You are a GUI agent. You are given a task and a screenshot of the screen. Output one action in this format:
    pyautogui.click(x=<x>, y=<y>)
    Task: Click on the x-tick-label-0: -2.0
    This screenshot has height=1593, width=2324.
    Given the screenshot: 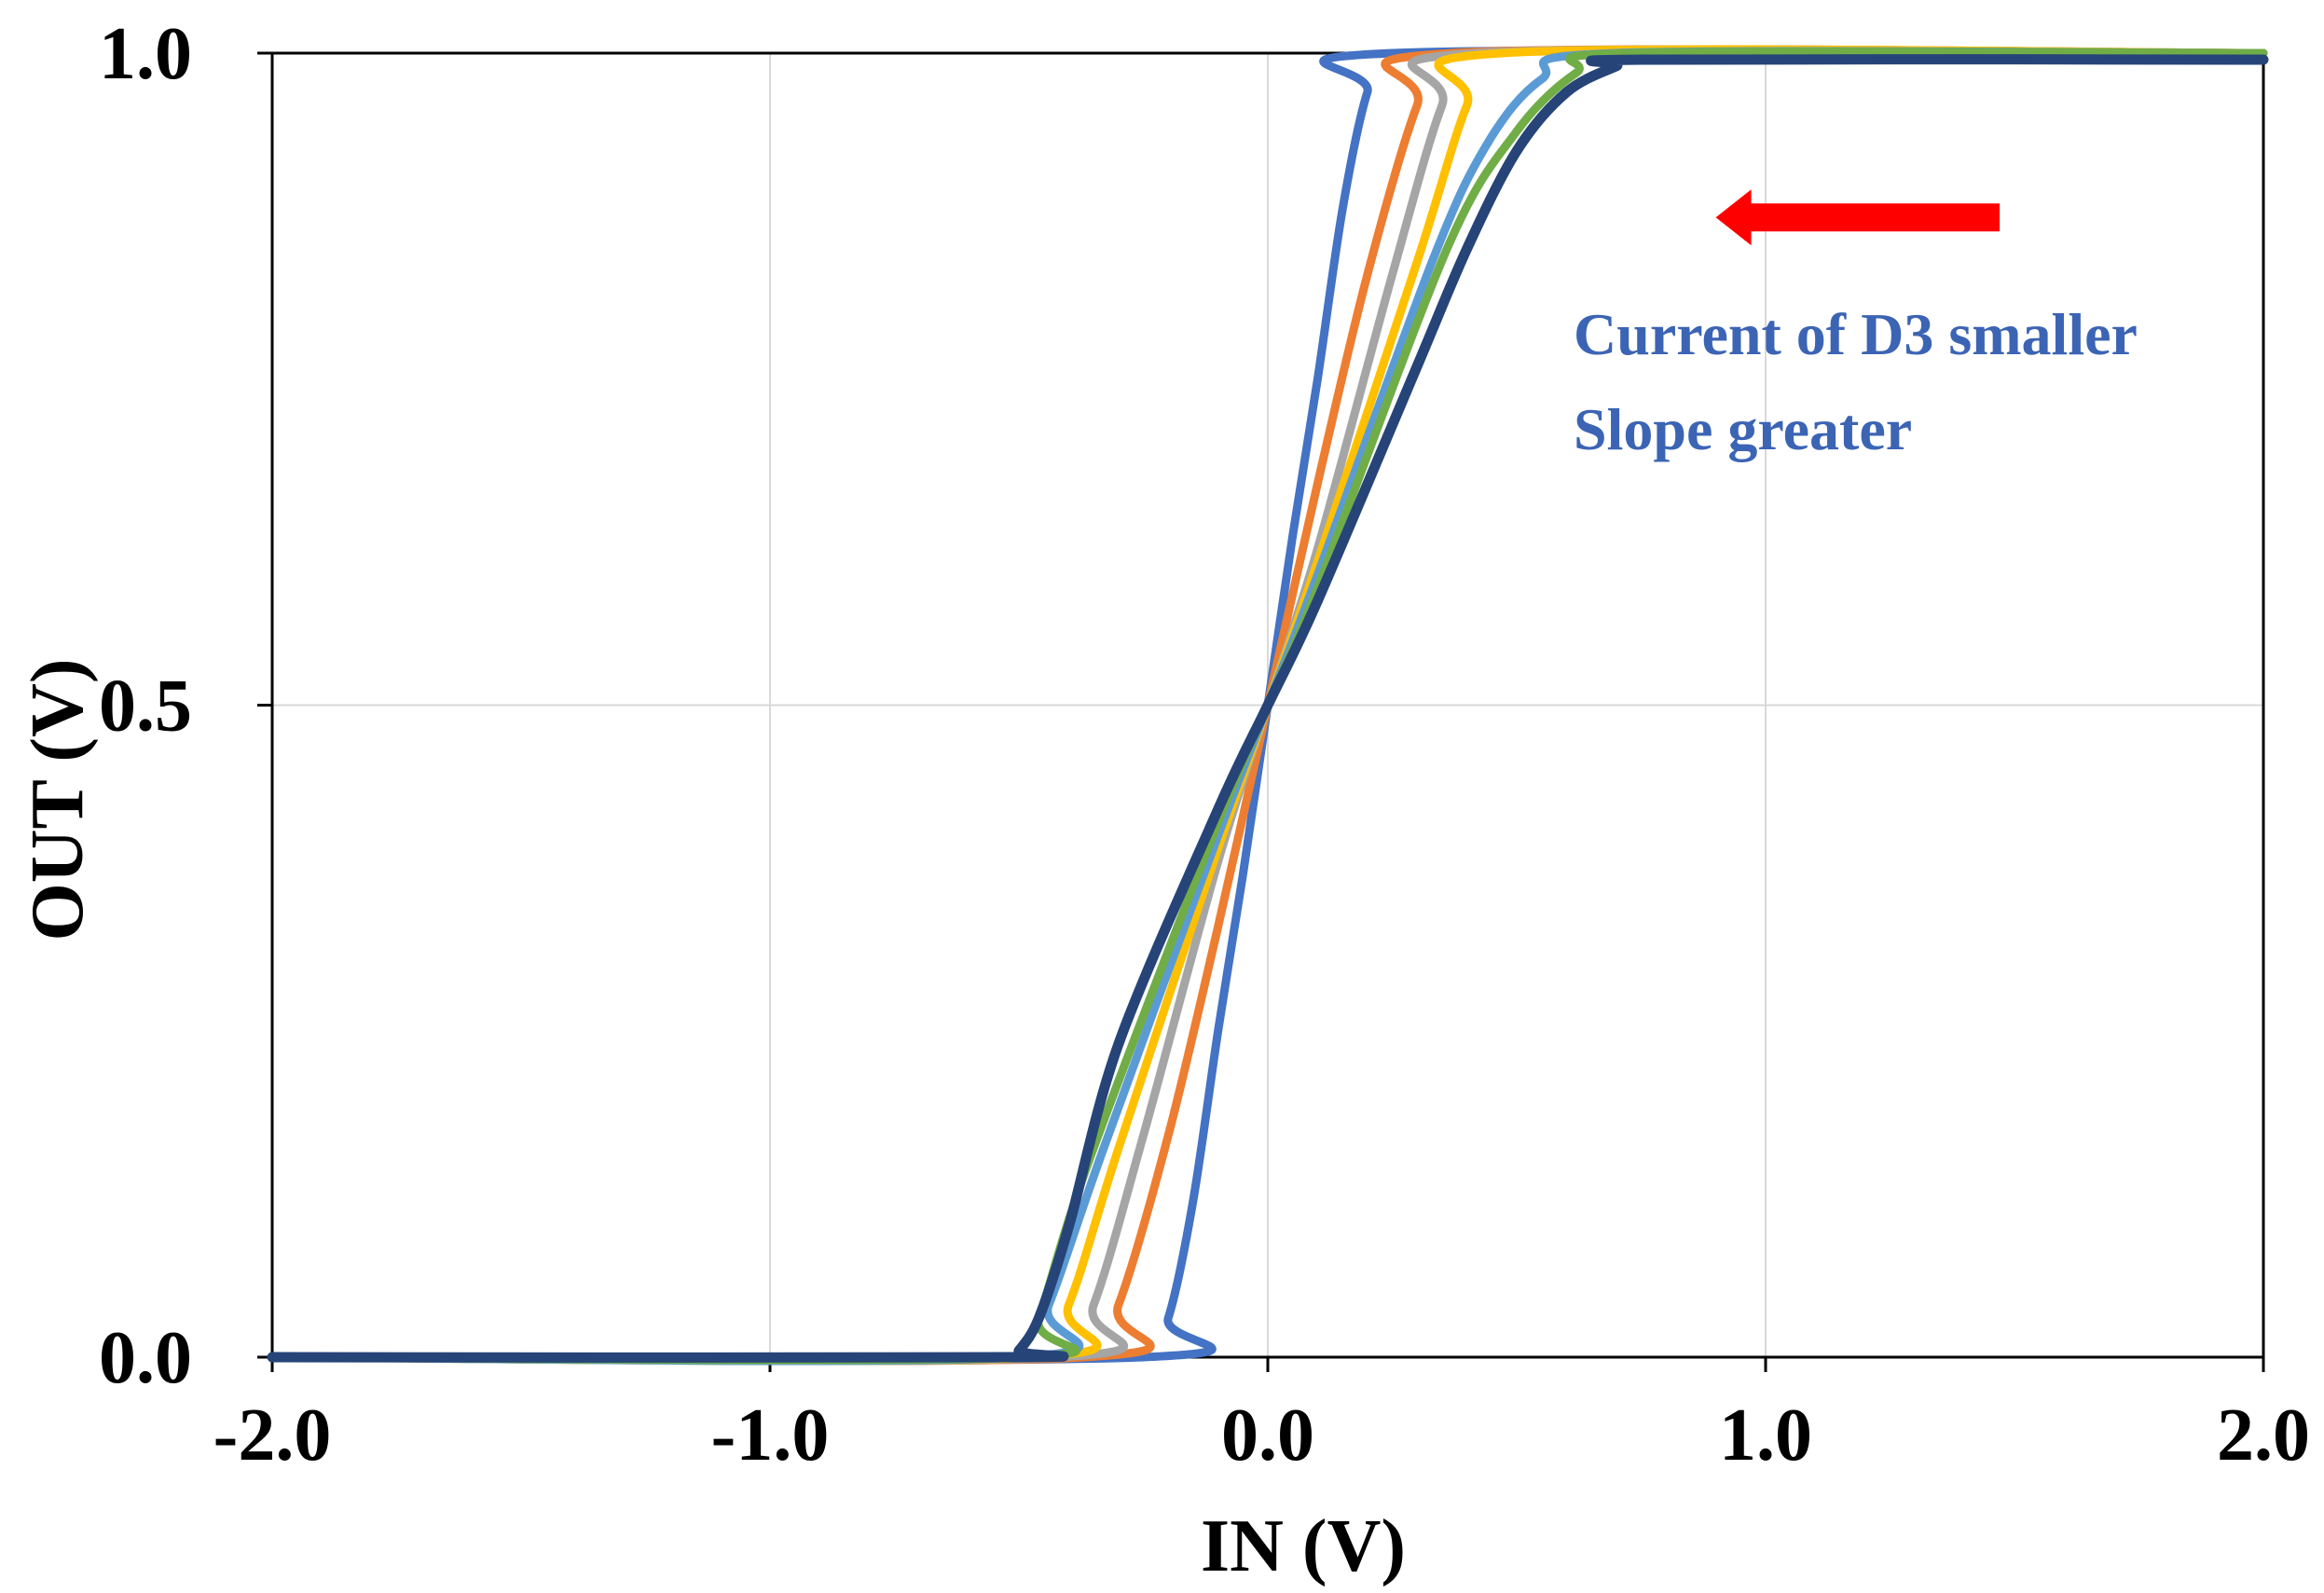 What is the action you would take?
    pyautogui.click(x=272, y=1435)
    